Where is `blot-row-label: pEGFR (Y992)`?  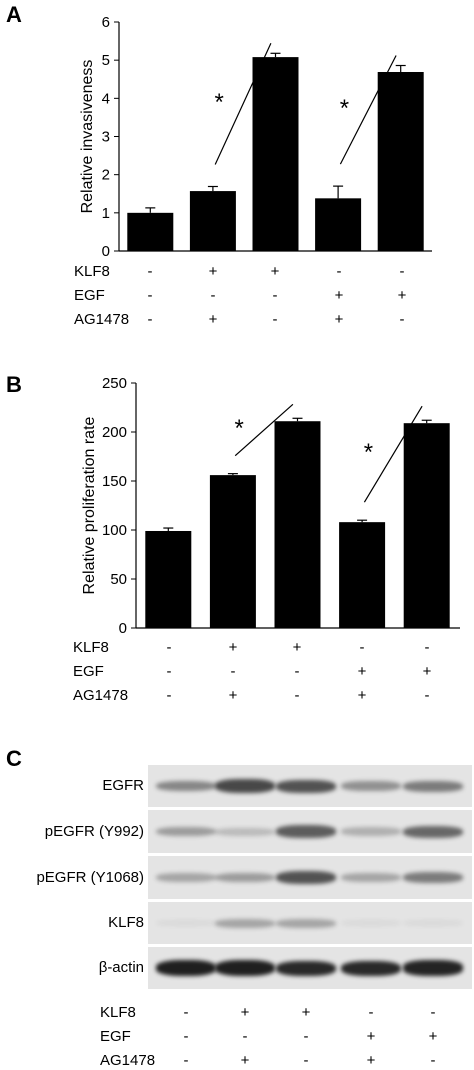
blot-row-label: pEGFR (Y992) is located at coordinates (94, 831).